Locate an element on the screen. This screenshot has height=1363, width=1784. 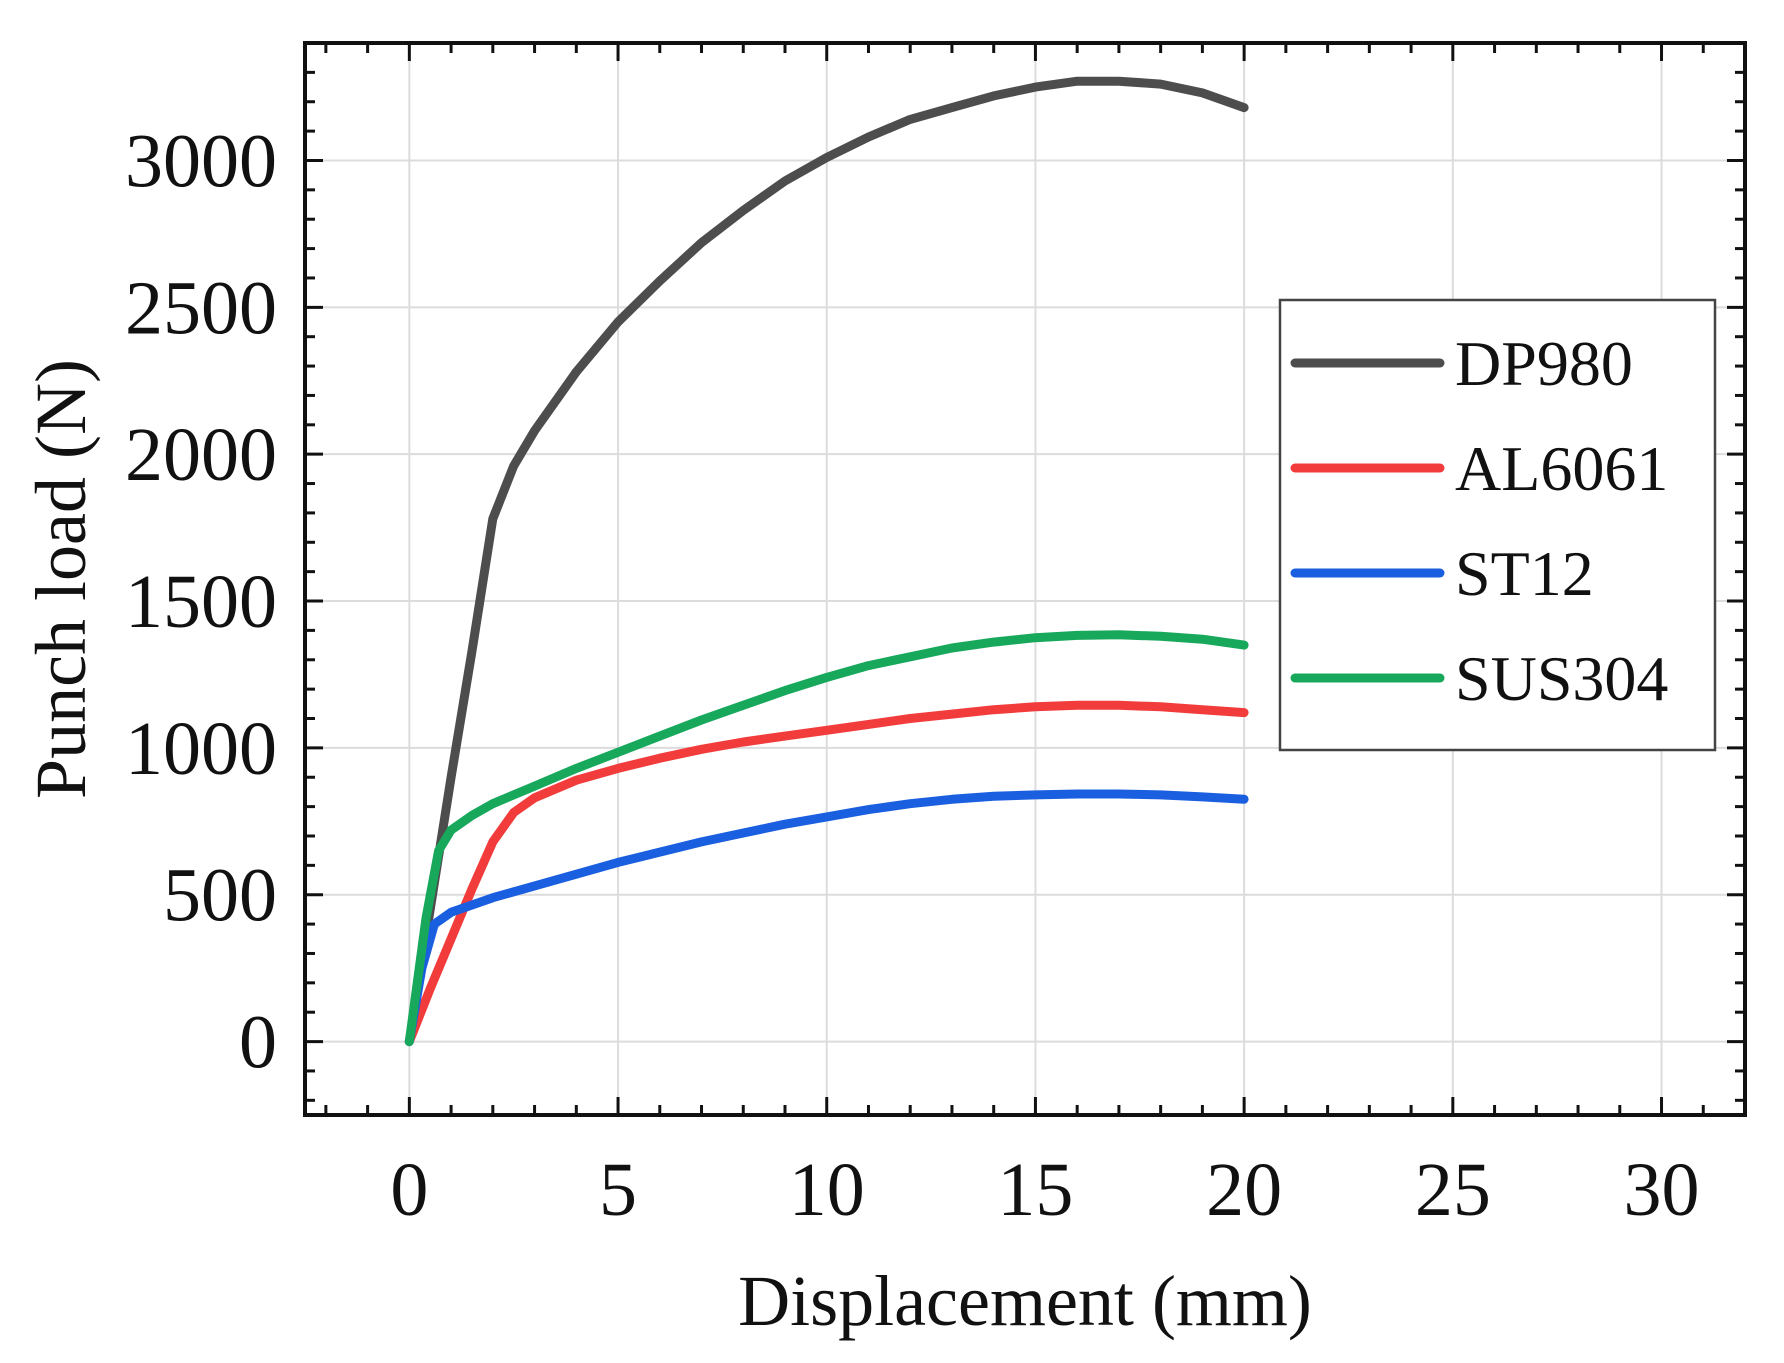
x-tick-label: 30 is located at coordinates (1662, 1190).